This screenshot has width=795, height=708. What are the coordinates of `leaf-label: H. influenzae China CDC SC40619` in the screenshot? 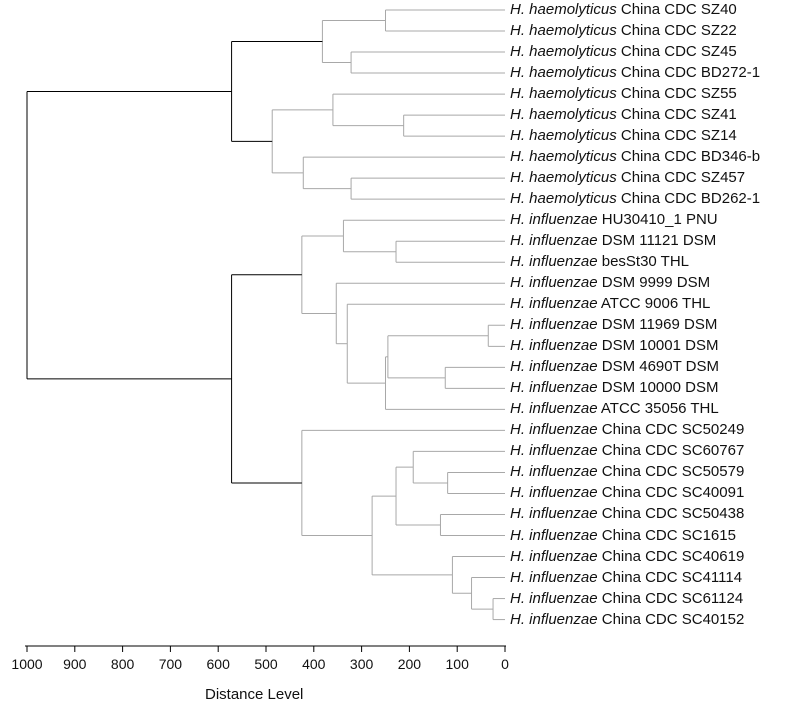 It's located at (627, 557).